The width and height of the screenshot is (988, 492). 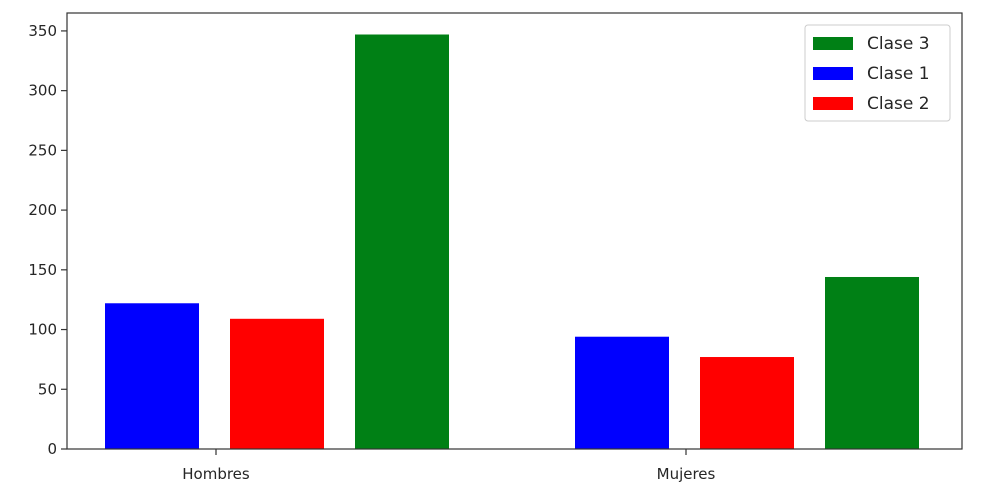 What do you see at coordinates (42, 91) in the screenshot?
I see `y-tick-label: 300` at bounding box center [42, 91].